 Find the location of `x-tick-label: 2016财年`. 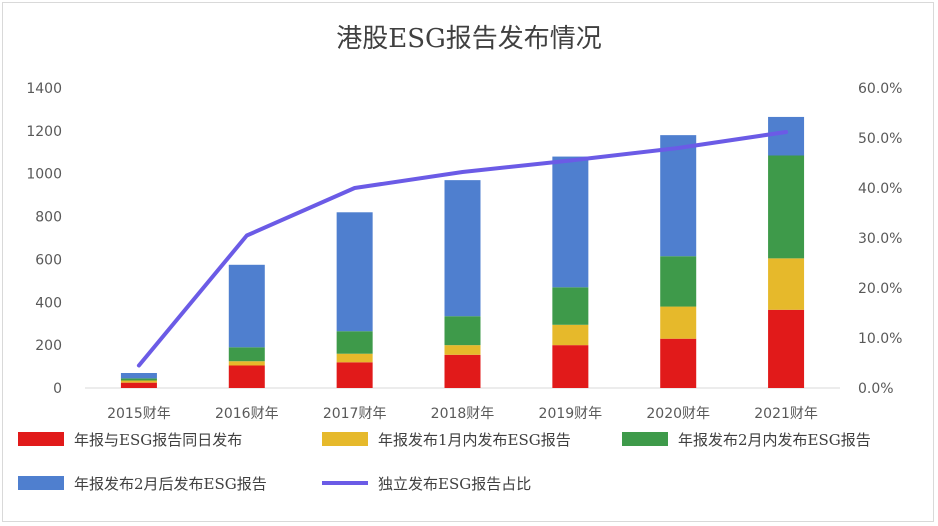

x-tick-label: 2016财年 is located at coordinates (247, 414).